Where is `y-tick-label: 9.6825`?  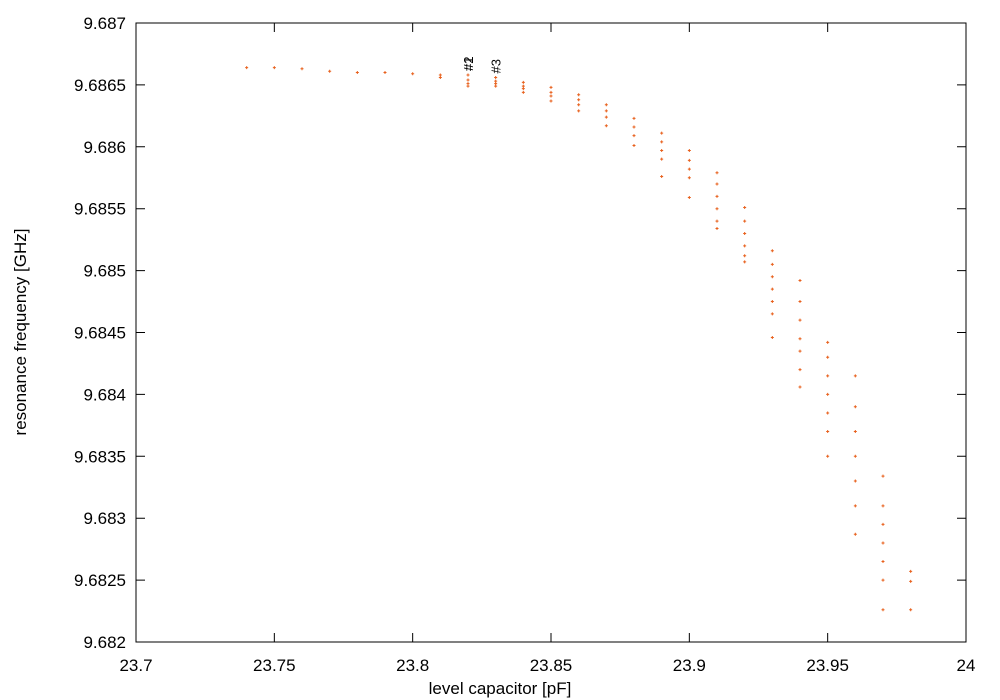 y-tick-label: 9.6825 is located at coordinates (100, 580).